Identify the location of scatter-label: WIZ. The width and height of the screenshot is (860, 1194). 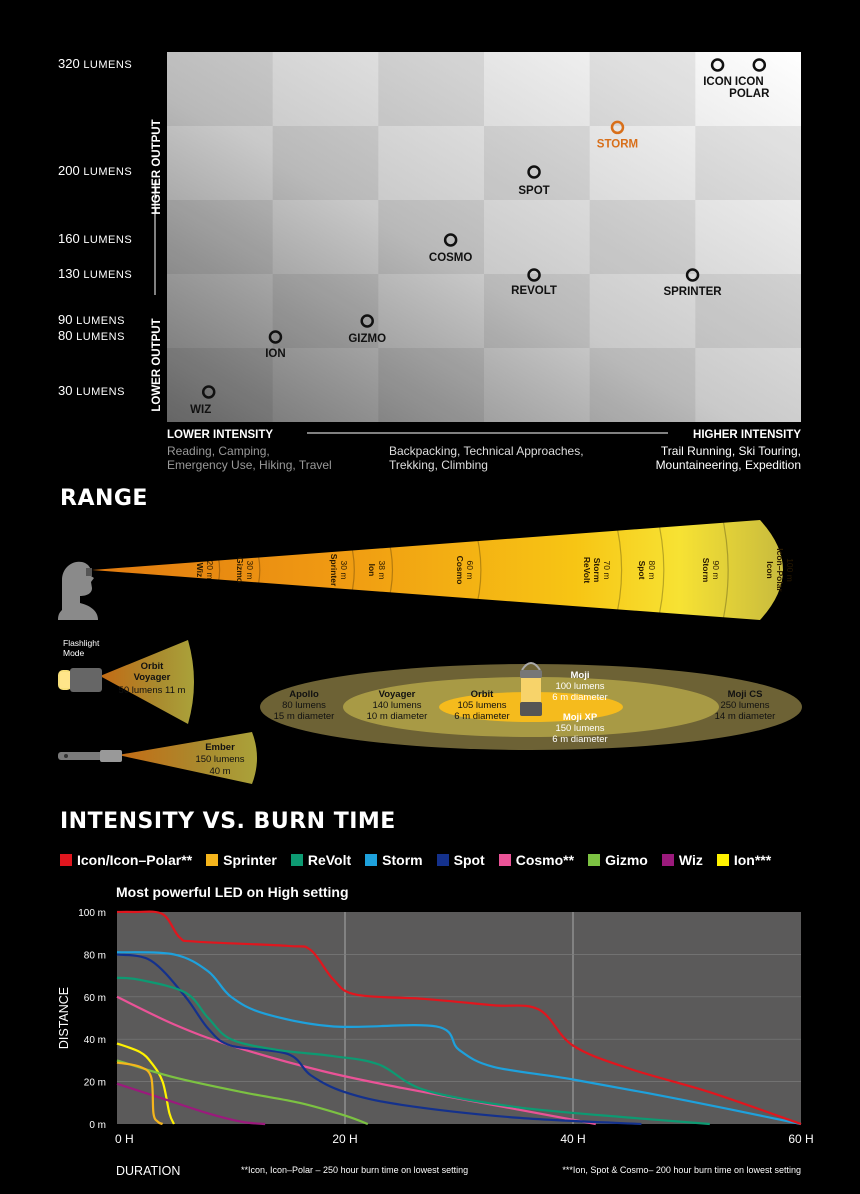
(200, 410).